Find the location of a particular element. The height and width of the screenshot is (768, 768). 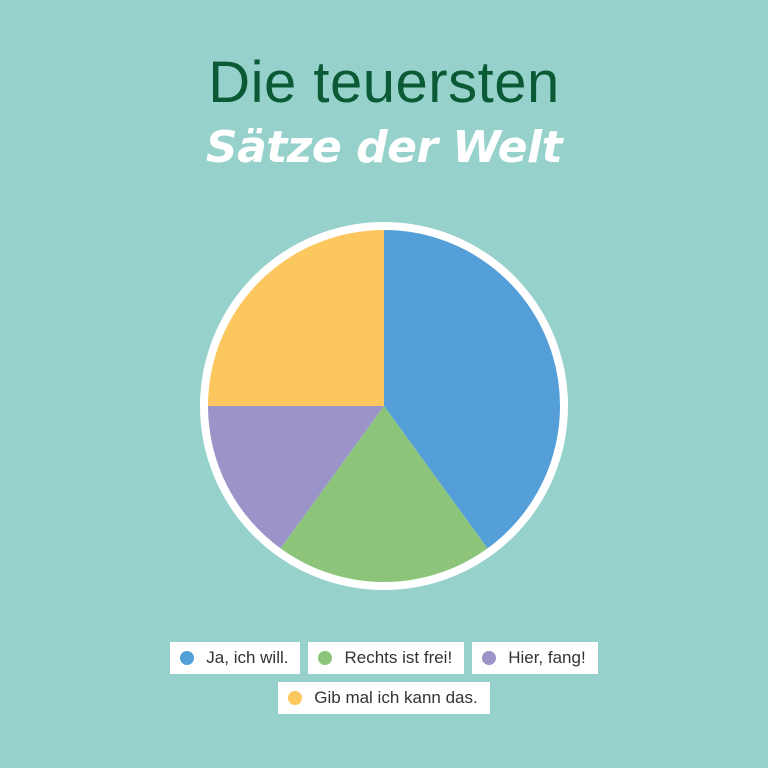

legend-item-rechts-ist-frei: Rechts ist frei! is located at coordinates (386, 658).